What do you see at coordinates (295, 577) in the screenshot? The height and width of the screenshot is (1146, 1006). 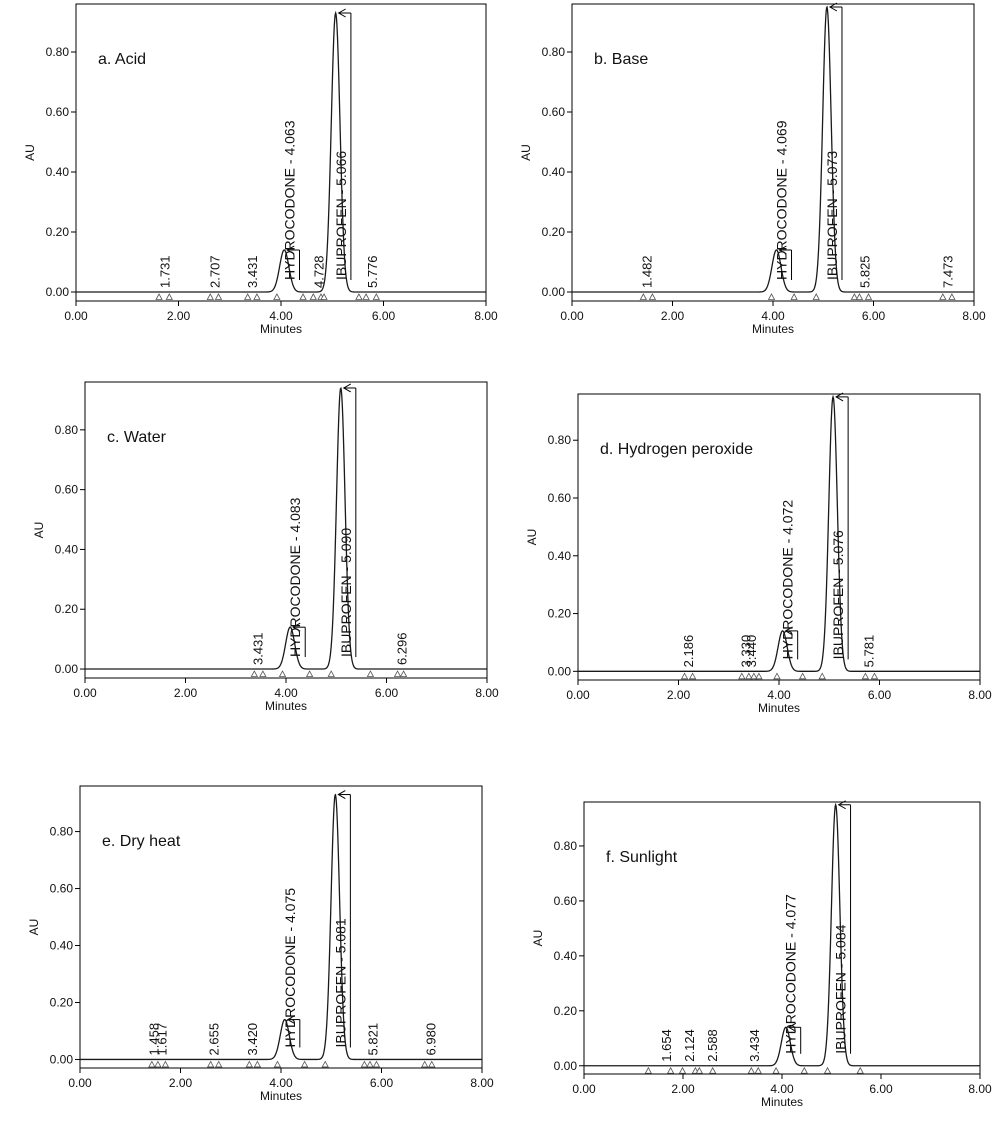 I see `peak-label: HYDROCODONE - 4.083` at bounding box center [295, 577].